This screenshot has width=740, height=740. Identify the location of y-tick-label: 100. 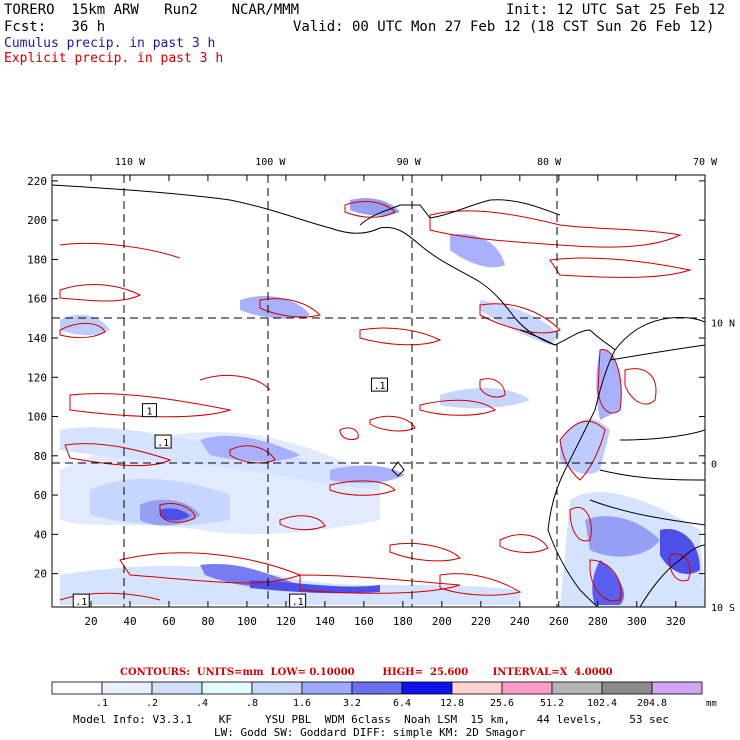
(37, 417).